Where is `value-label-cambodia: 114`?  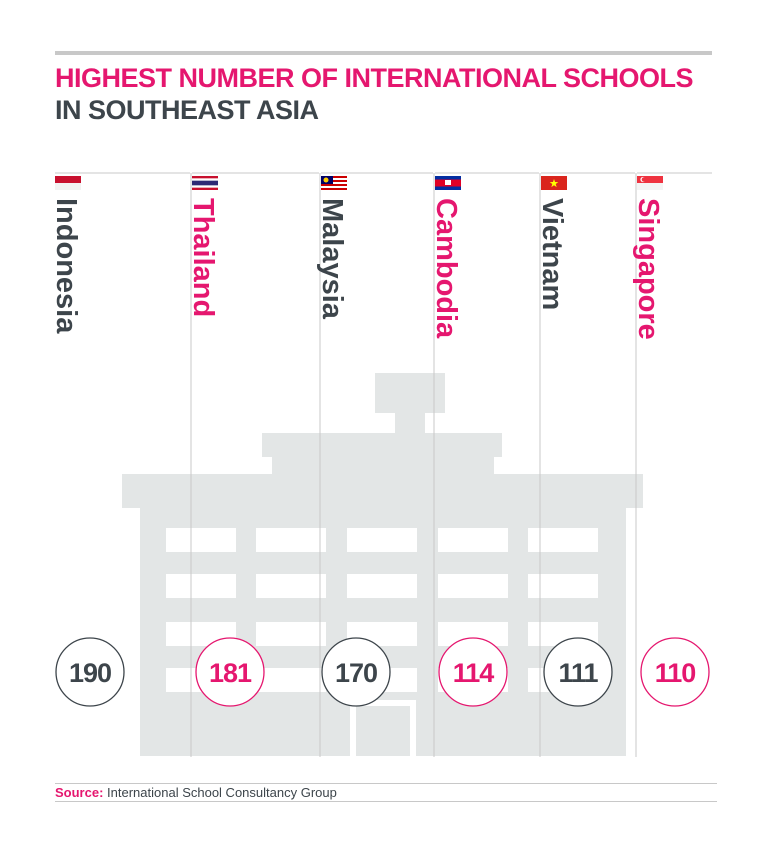
value-label-cambodia: 114 is located at coordinates (474, 673).